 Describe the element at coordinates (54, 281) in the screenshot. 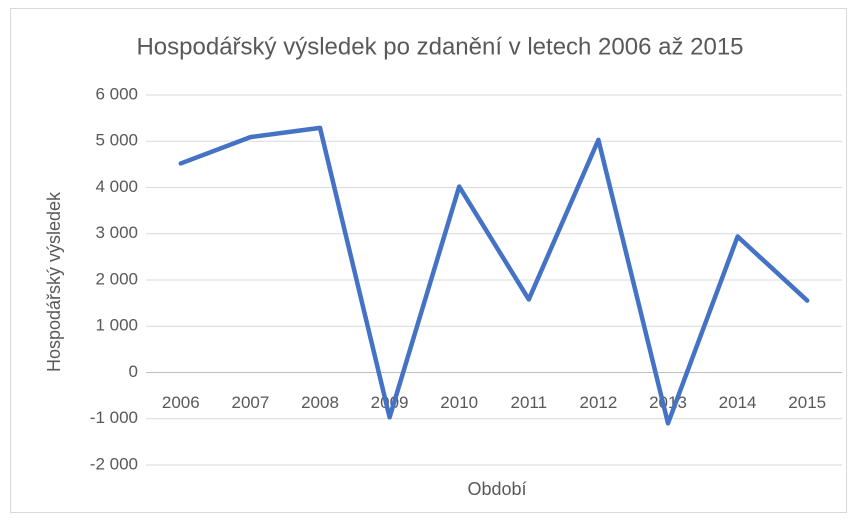

I see `y-axis-title: Hospodářský výsledek` at that location.